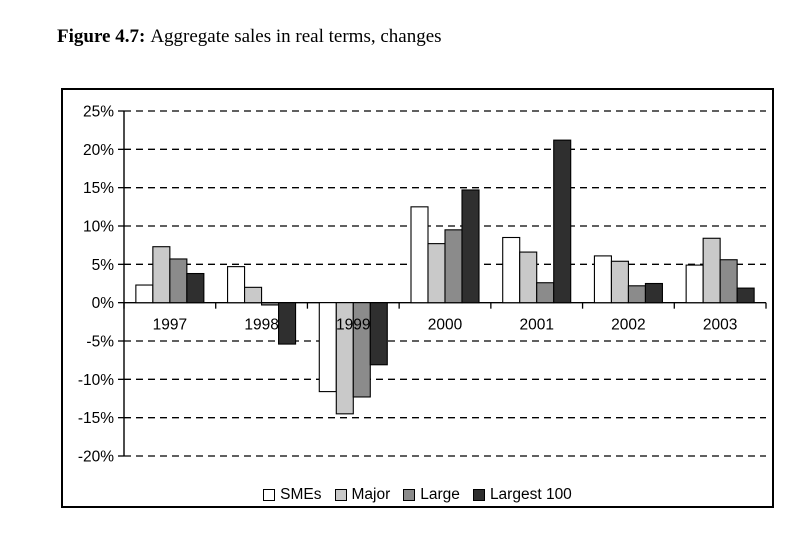 This screenshot has width=811, height=543. What do you see at coordinates (419, 255) in the screenshot?
I see `bar-SMEs-2000` at bounding box center [419, 255].